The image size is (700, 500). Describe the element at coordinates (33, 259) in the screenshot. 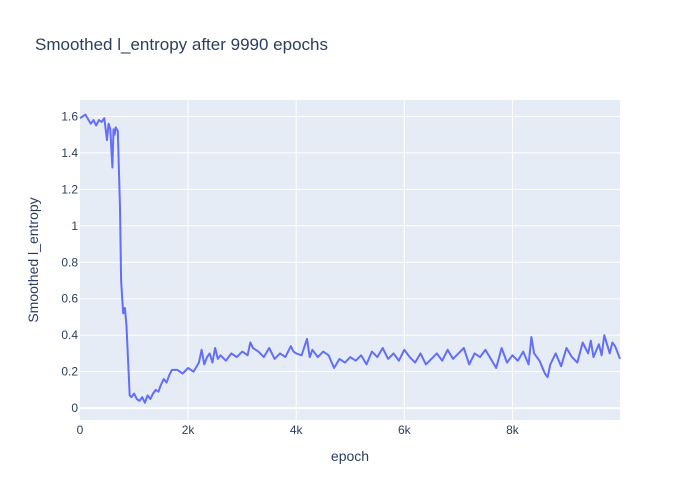

I see `y-axis-label: Smoothed l_entropy` at that location.